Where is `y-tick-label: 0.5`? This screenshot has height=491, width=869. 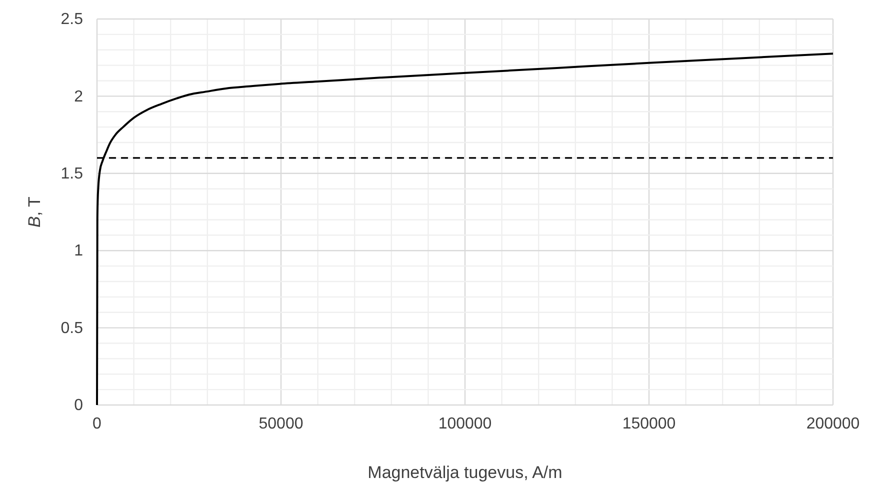 y-tick-label: 0.5 is located at coordinates (72, 328).